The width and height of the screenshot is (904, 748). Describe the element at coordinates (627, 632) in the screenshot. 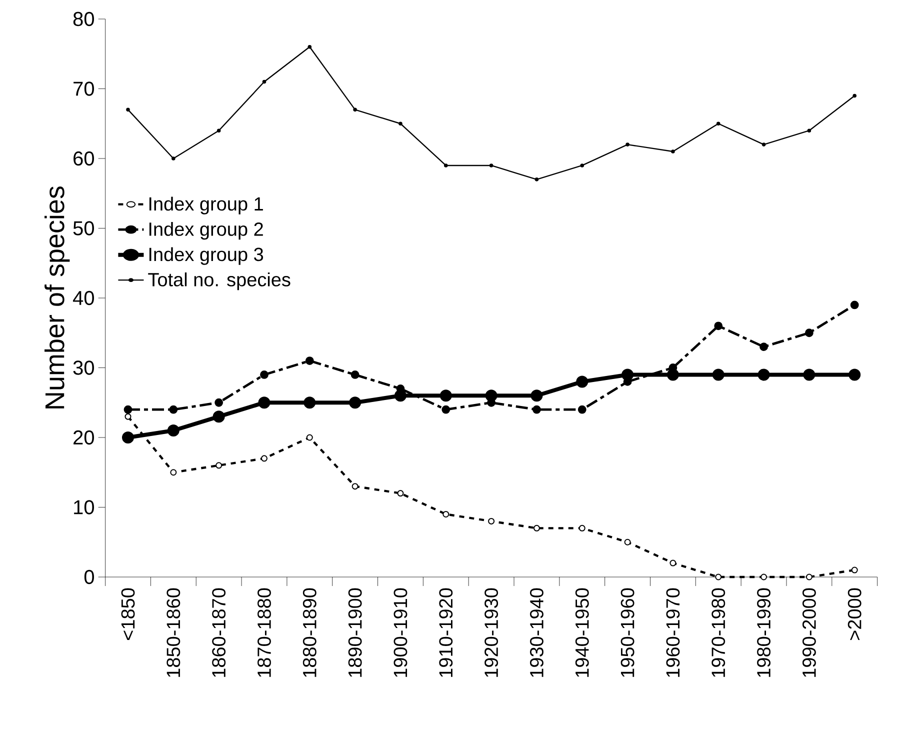

I see `x-tick-label: 1950-1960` at that location.